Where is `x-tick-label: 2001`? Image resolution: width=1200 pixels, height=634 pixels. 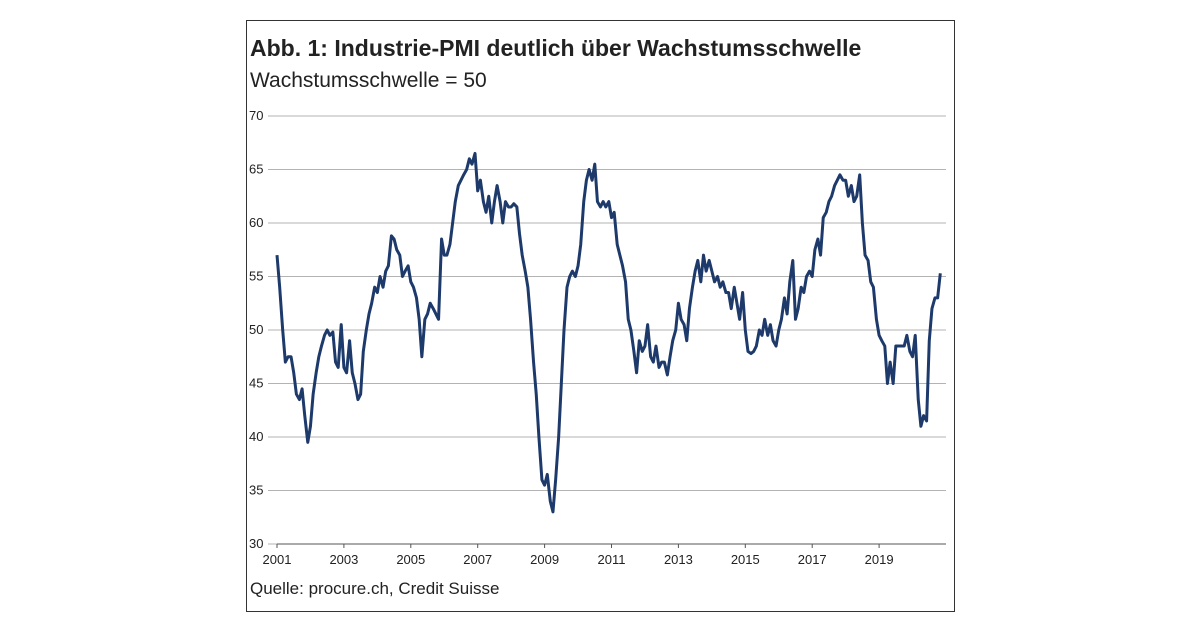 x-tick-label: 2001 is located at coordinates (277, 559).